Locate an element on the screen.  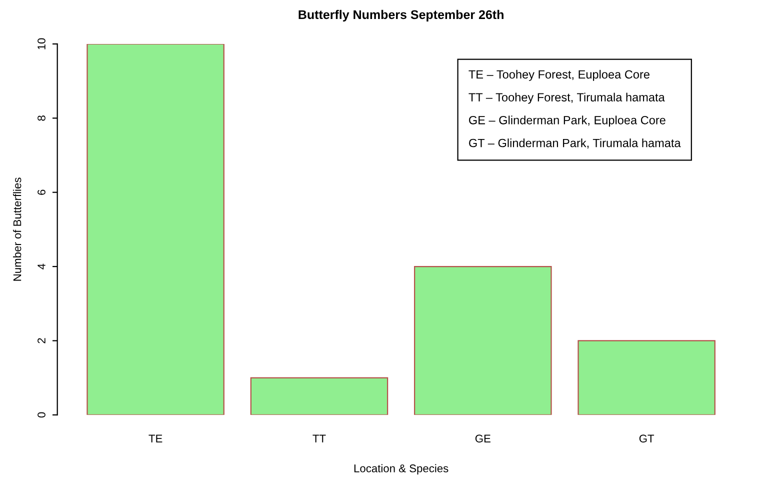
chart-title: Butterfly Numbers September 26th is located at coordinates (401, 16).